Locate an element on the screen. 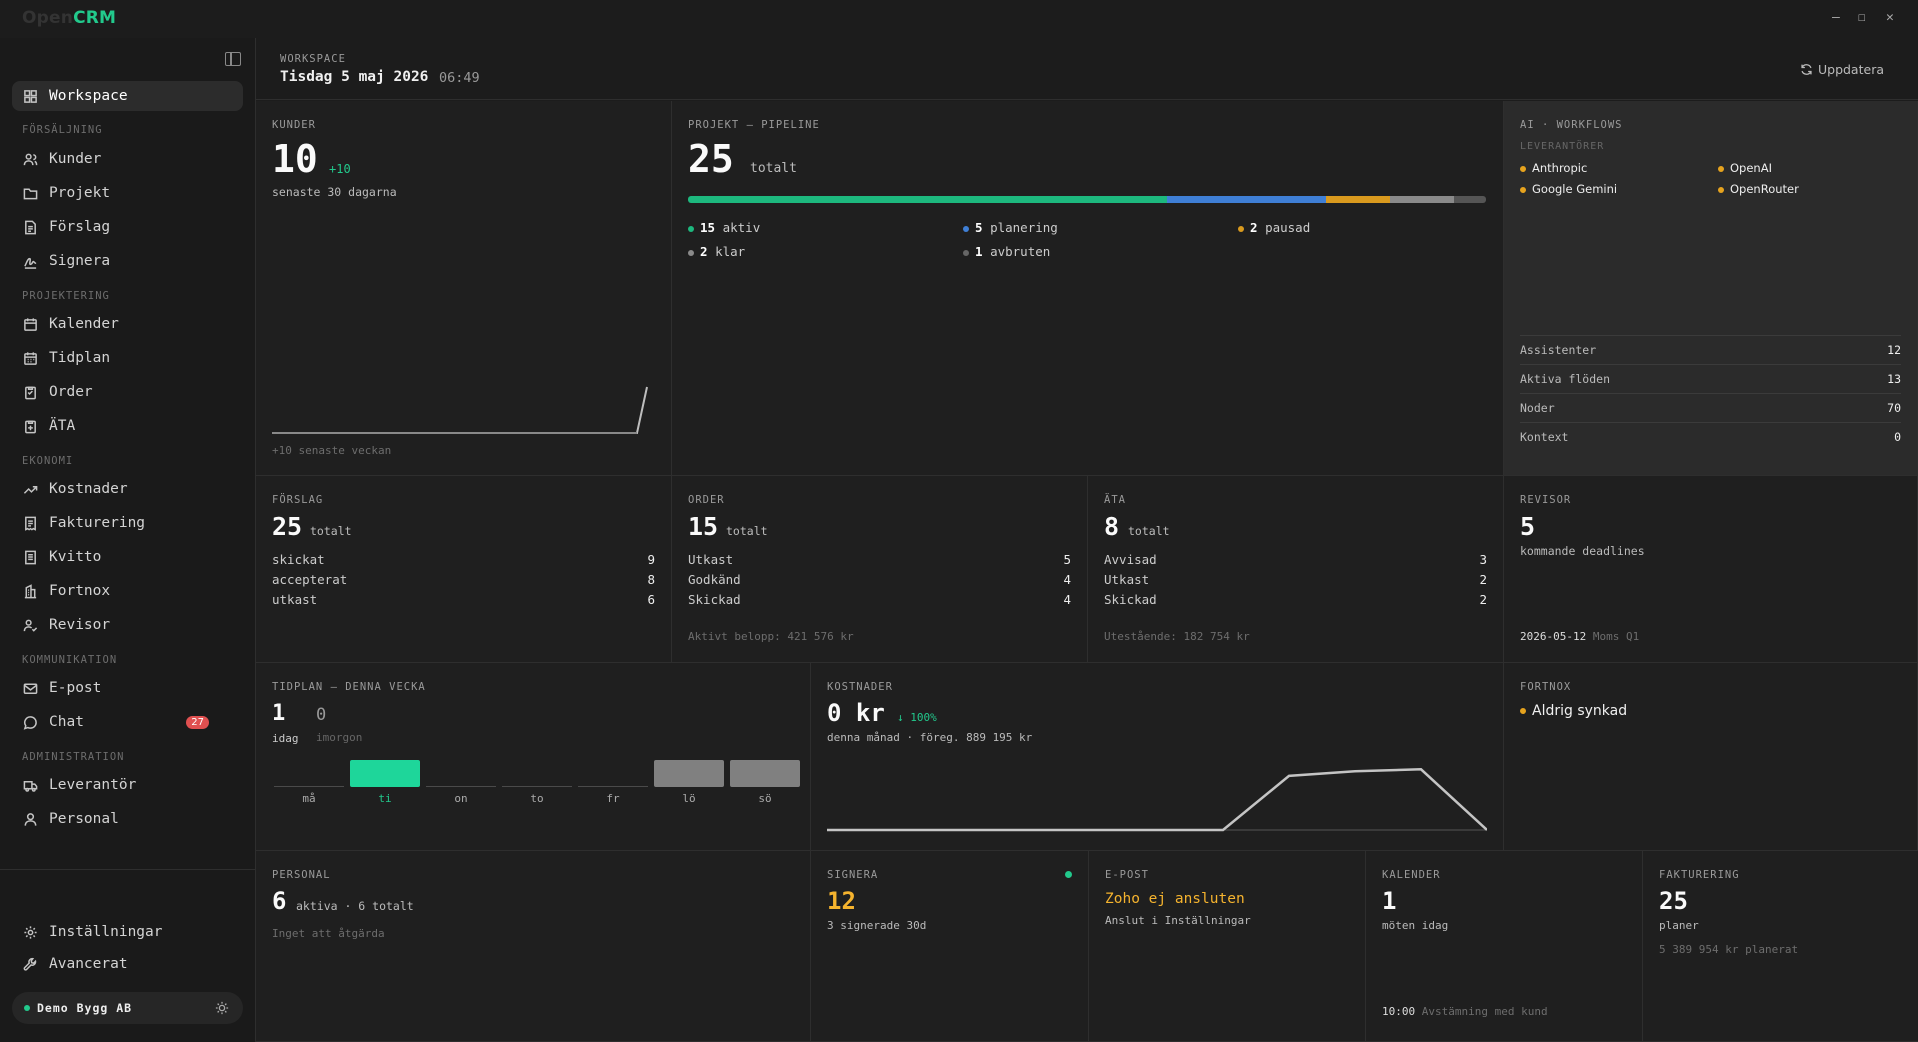 Image resolution: width=1918 pixels, height=1042 pixels. sidebar-item-revisor: Revisor is located at coordinates (127, 625).